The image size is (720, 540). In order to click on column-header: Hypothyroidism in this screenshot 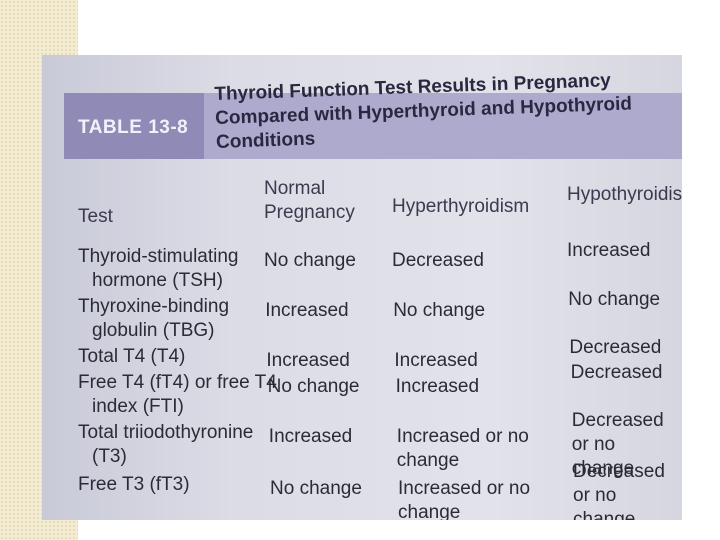, I will do `click(624, 194)`.